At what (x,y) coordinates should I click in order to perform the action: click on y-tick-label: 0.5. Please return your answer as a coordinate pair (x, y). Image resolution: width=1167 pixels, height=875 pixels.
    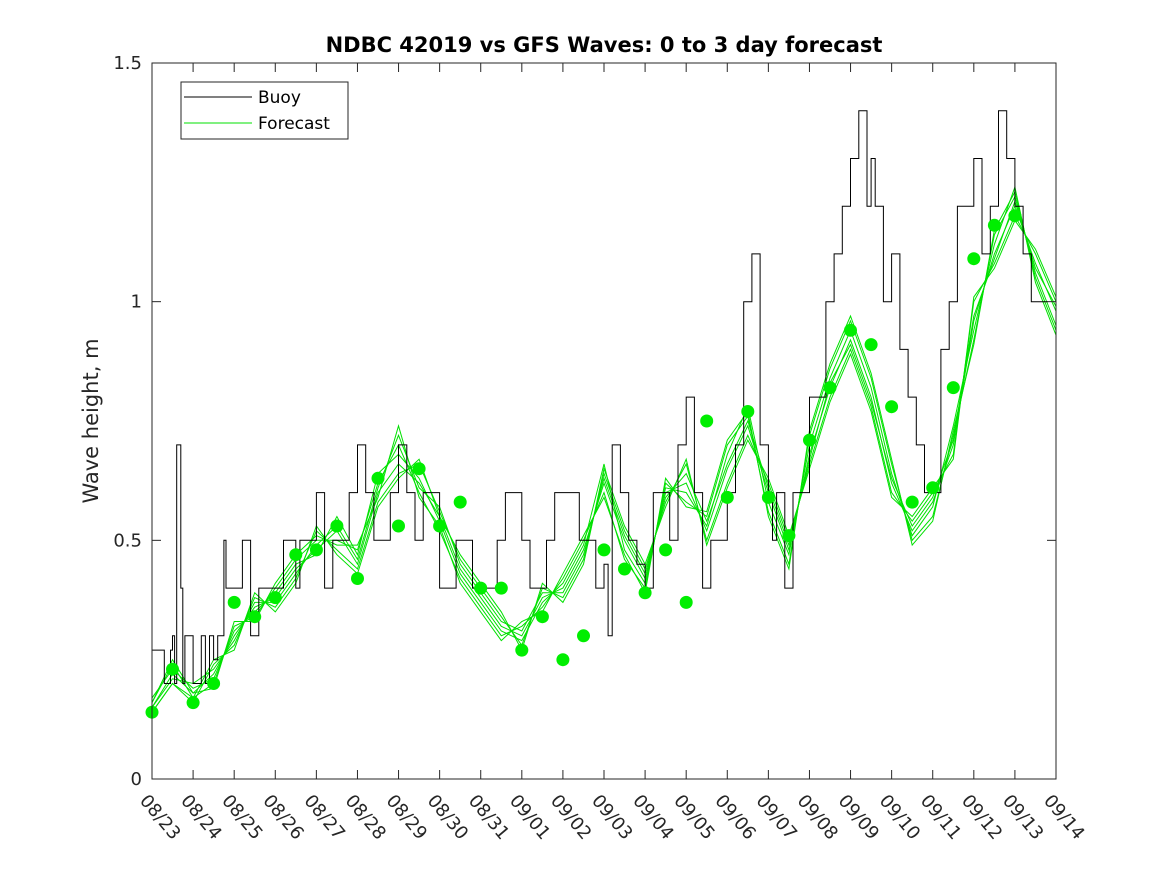
    Looking at the image, I should click on (127, 540).